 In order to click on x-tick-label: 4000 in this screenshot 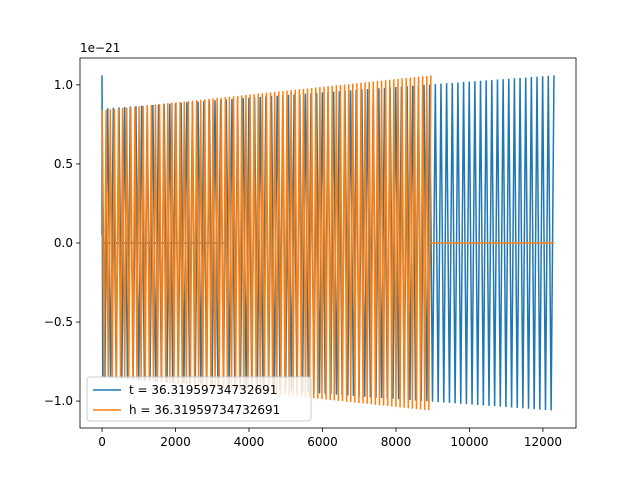, I will do `click(249, 442)`.